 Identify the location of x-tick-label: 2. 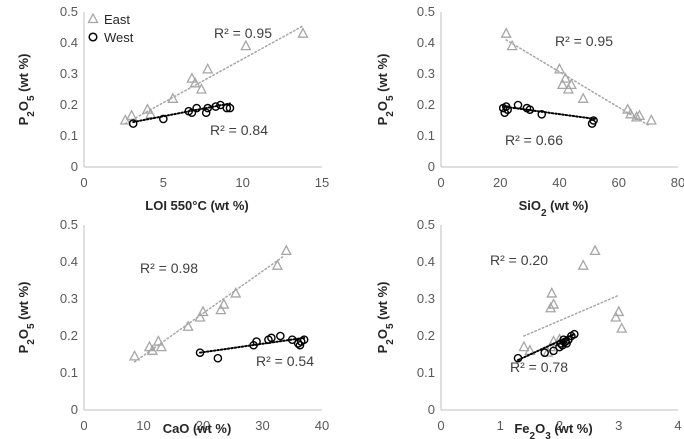
(559, 425).